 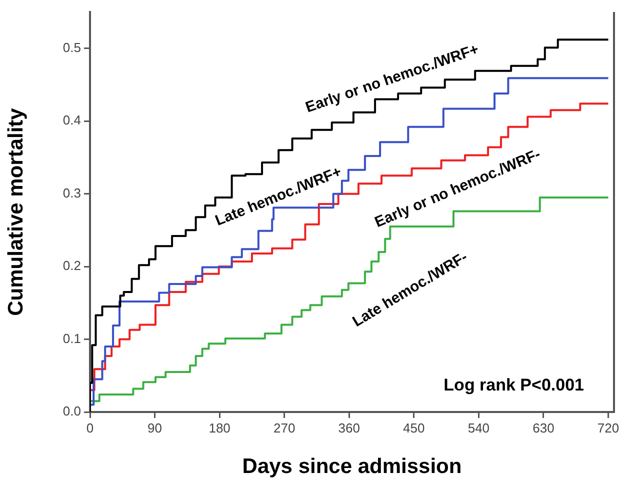 What do you see at coordinates (352, 466) in the screenshot?
I see `x-axis-title: Days since admission` at bounding box center [352, 466].